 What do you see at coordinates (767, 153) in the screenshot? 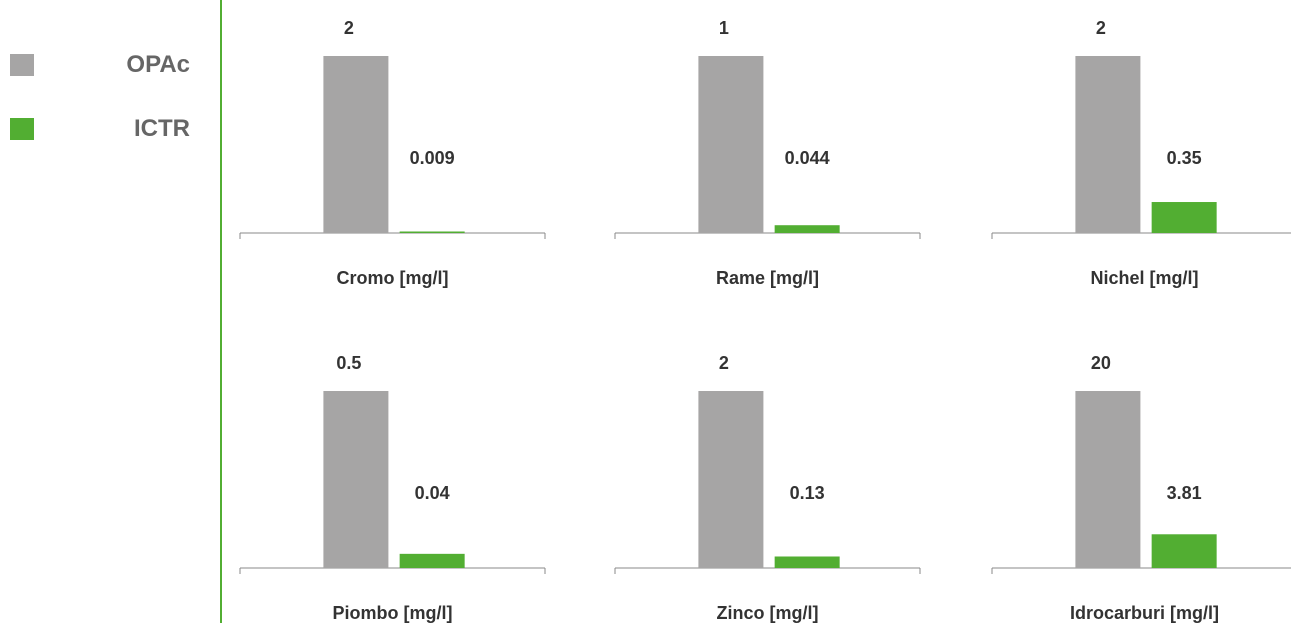
I see `chart-panel-2: 1 0.044 Rame [mg/l]` at bounding box center [767, 153].